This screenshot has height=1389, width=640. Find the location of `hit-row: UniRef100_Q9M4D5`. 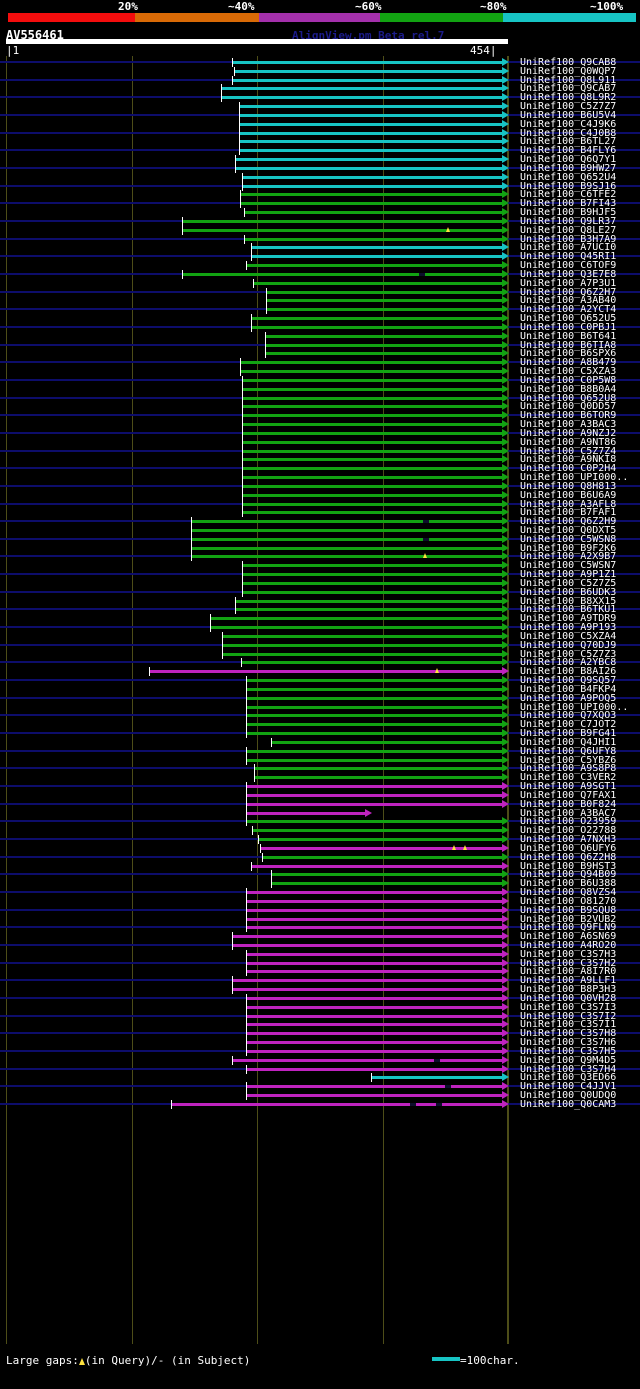

hit-row: UniRef100_Q9M4D5 is located at coordinates (320, 1060).